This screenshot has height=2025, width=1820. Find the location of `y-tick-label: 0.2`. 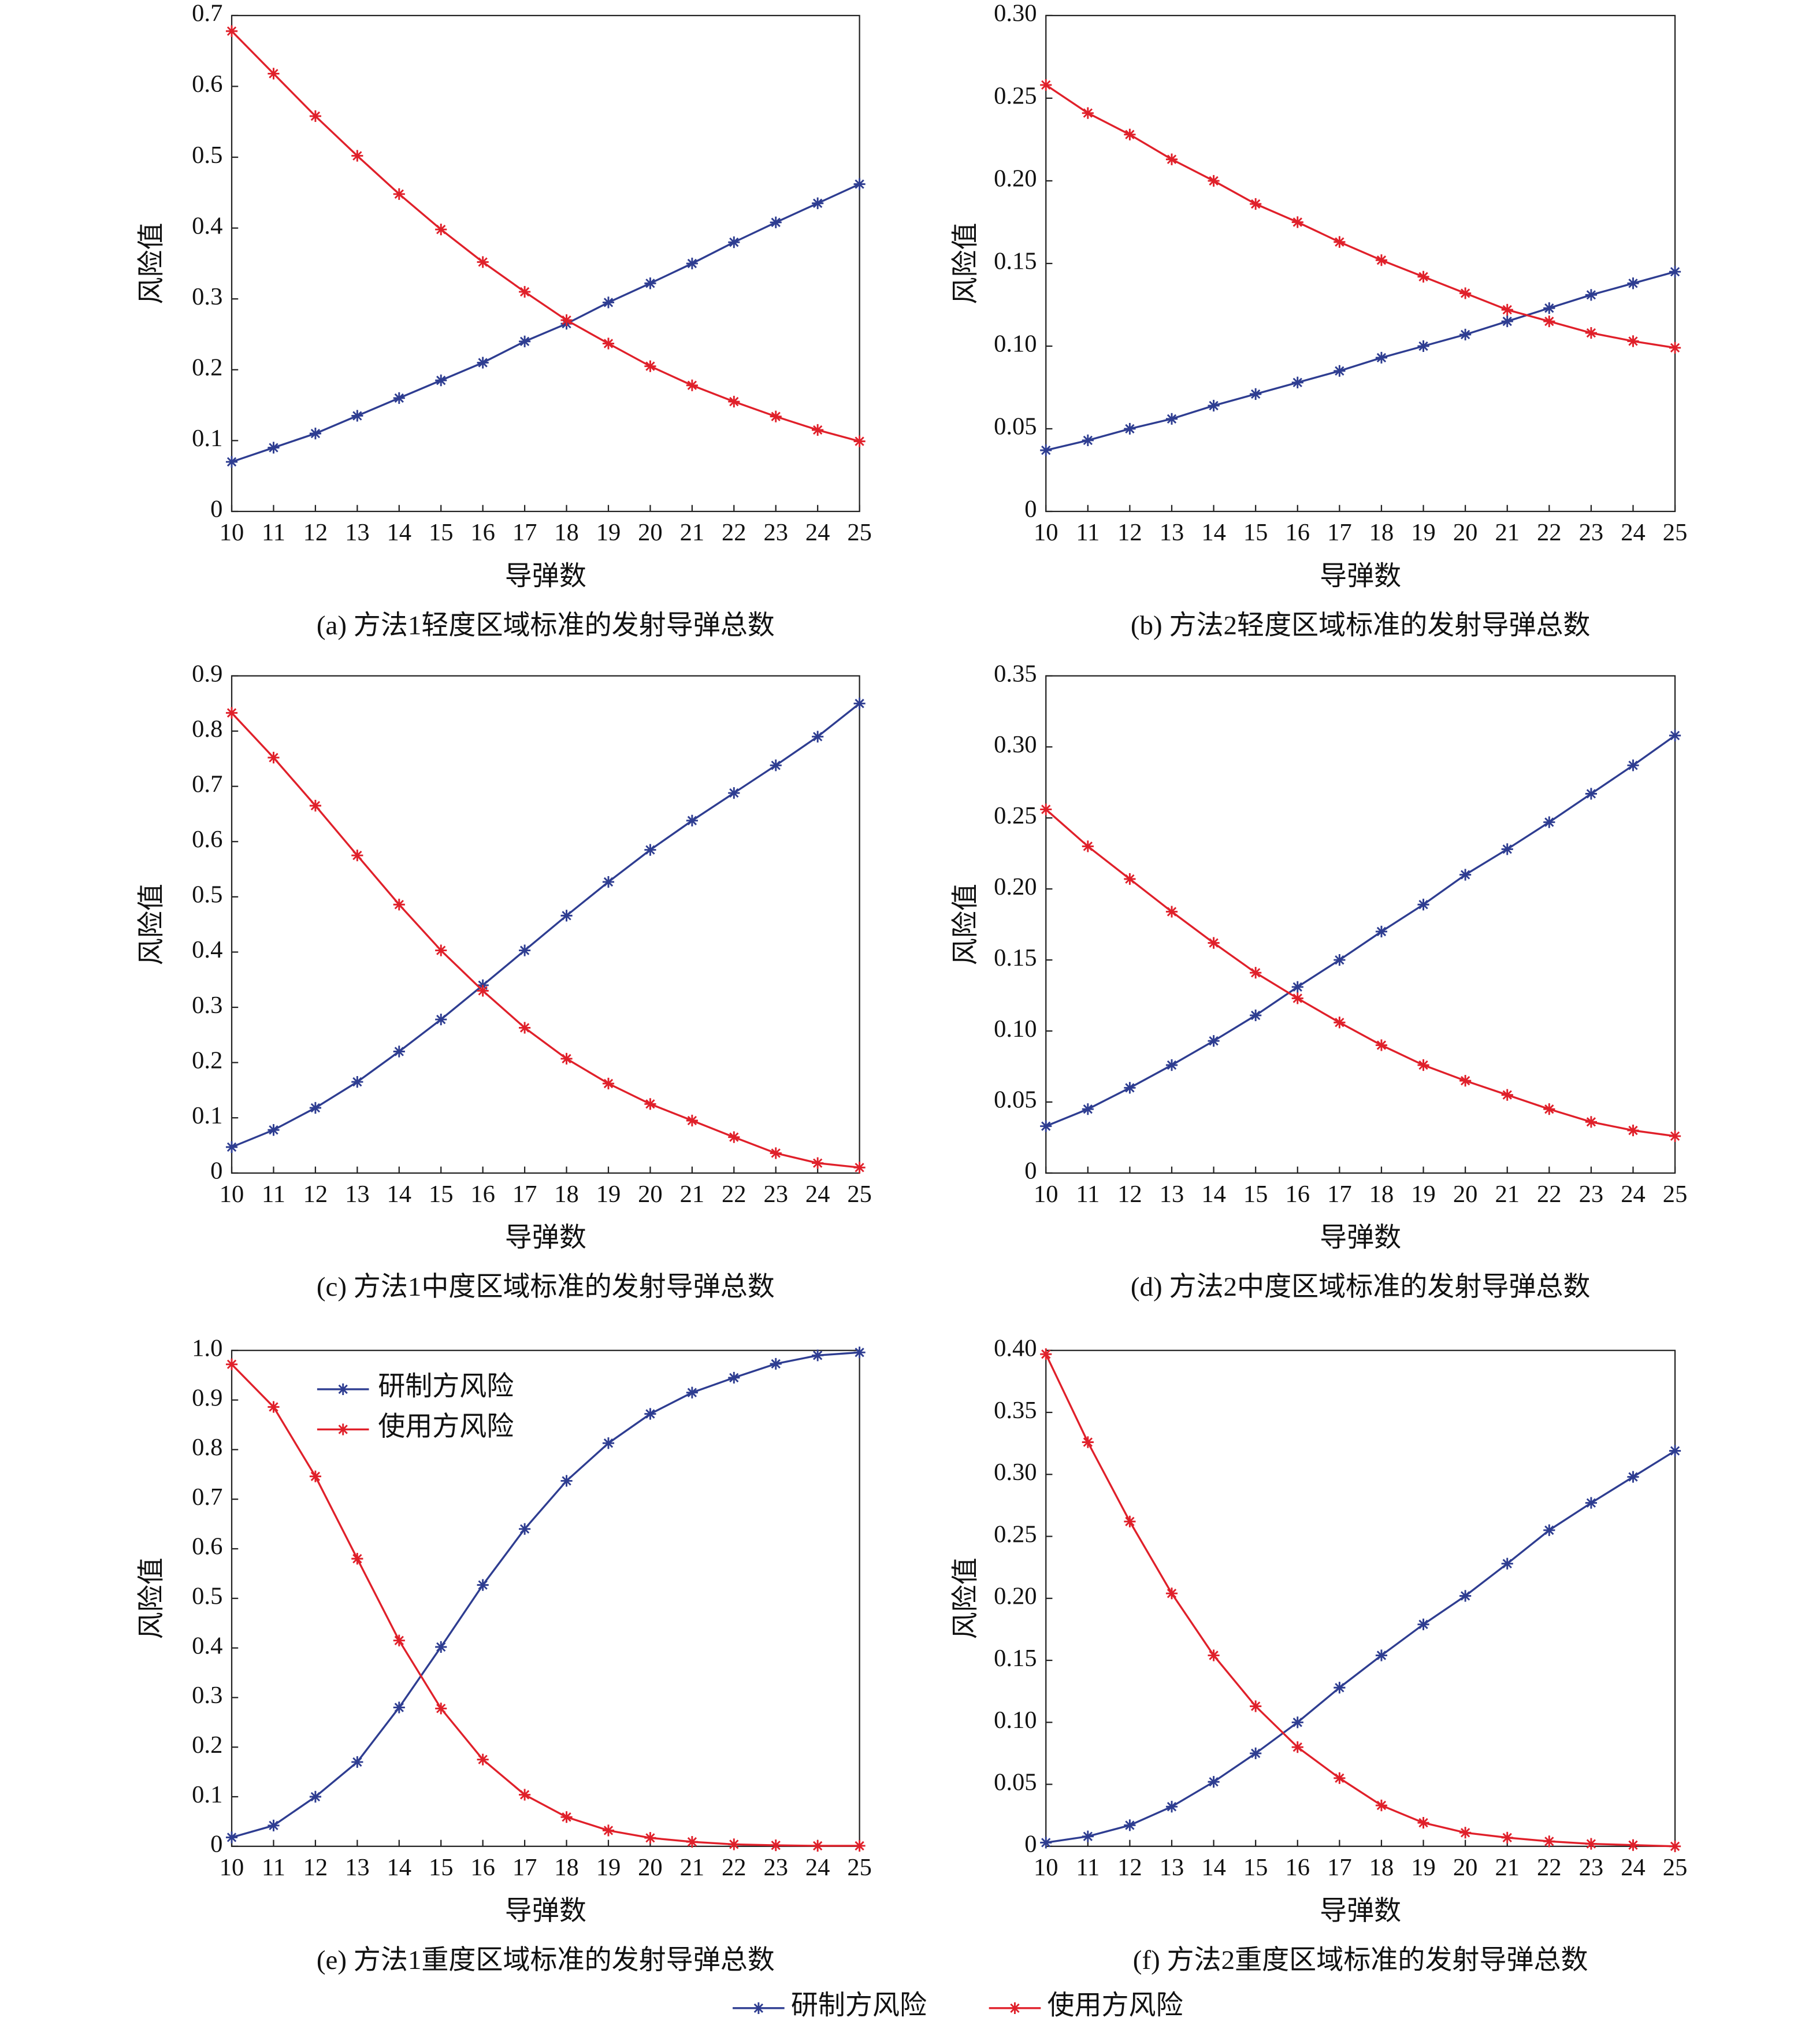

y-tick-label: 0.2 is located at coordinates (207, 1745).